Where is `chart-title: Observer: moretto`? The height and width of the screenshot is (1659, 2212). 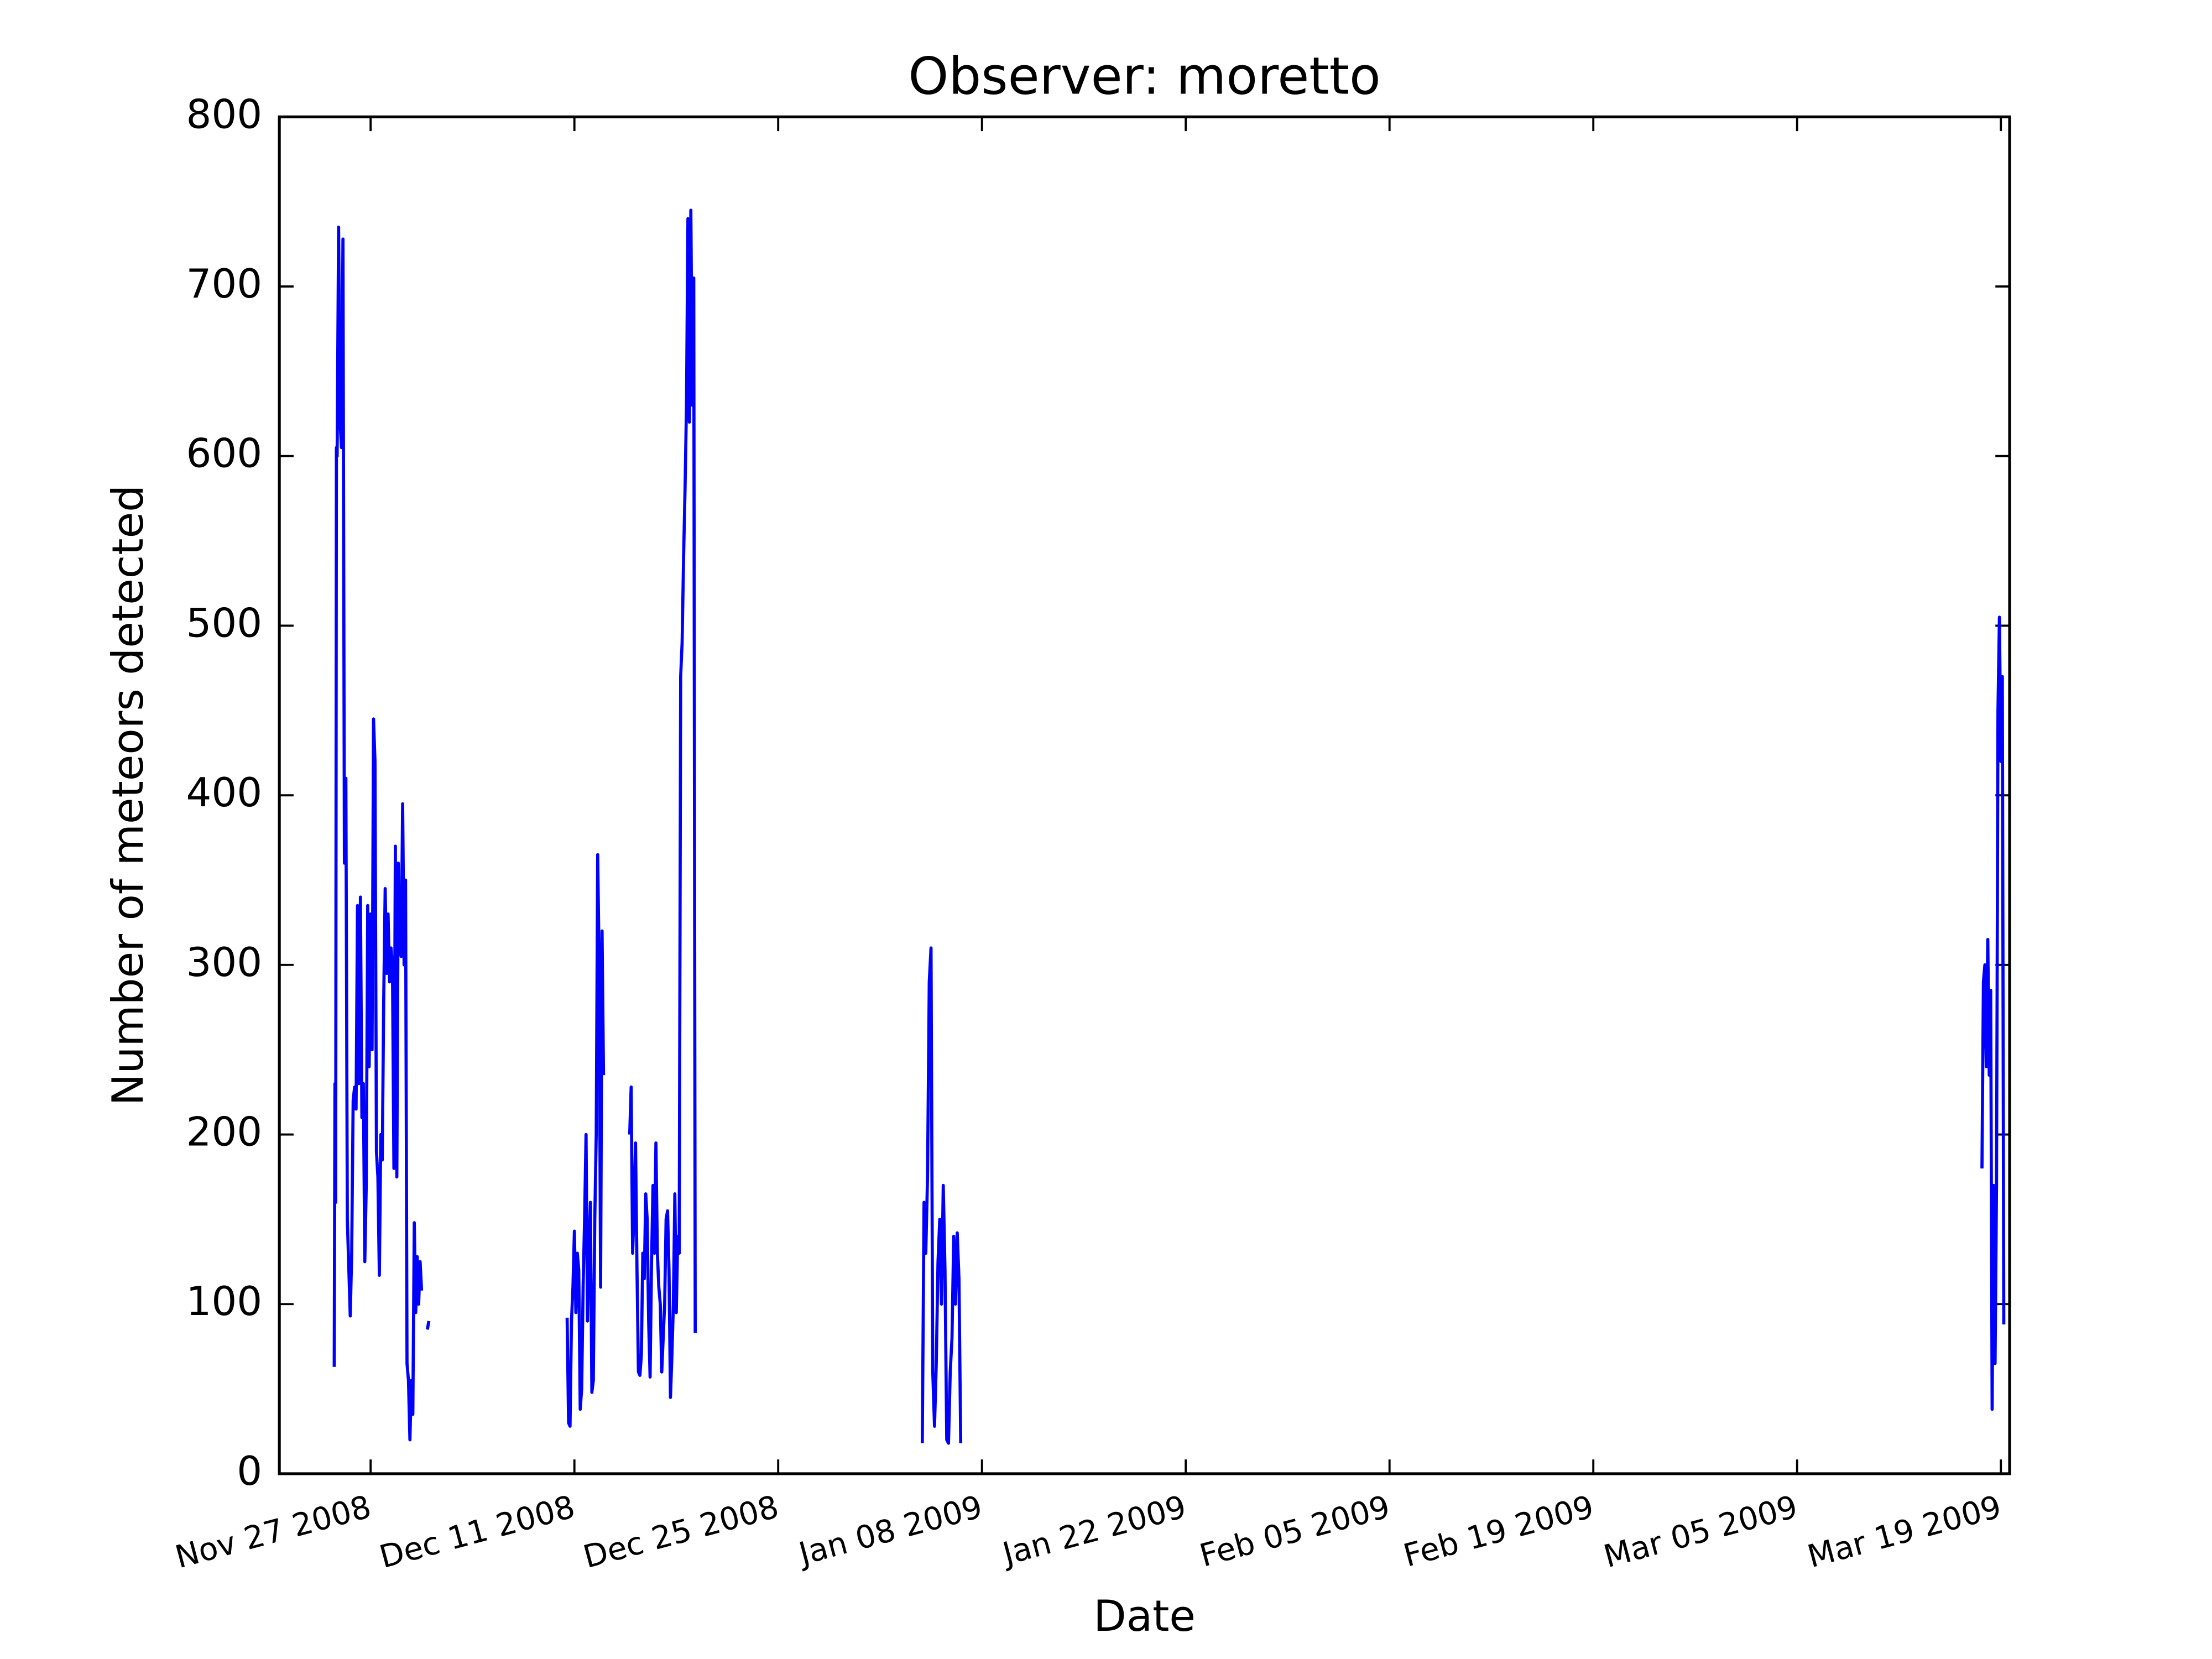 chart-title: Observer: moretto is located at coordinates (1144, 76).